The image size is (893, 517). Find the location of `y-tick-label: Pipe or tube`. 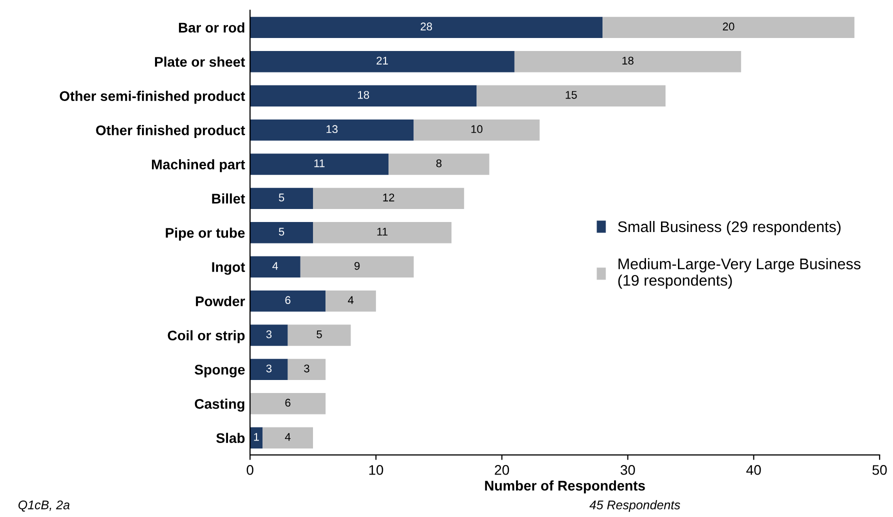

y-tick-label: Pipe or tube is located at coordinates (205, 234).